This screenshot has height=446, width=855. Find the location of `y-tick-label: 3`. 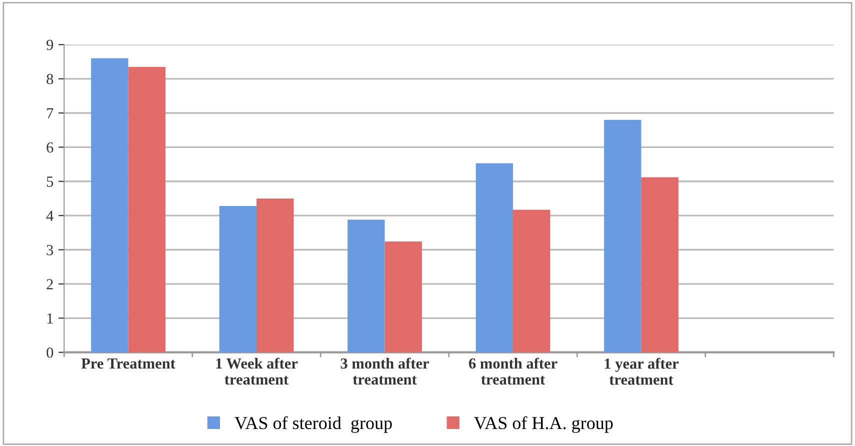

y-tick-label: 3 is located at coordinates (50, 250).